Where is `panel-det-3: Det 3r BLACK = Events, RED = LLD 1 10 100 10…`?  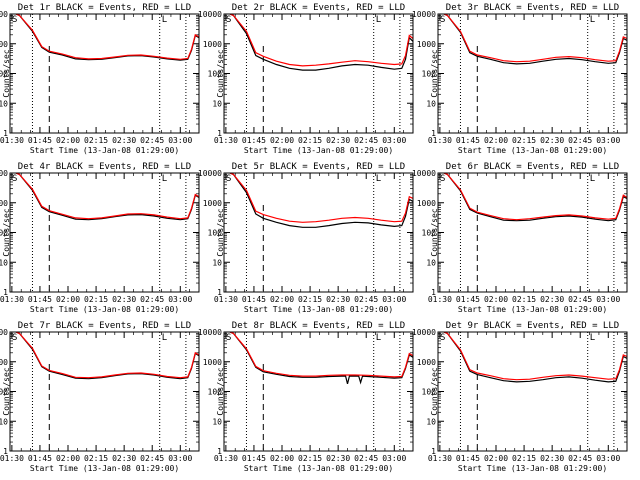 panel-det-3: Det 3r BLACK = Events, RED = LLD 1 10 100 10… is located at coordinates (520, 79).